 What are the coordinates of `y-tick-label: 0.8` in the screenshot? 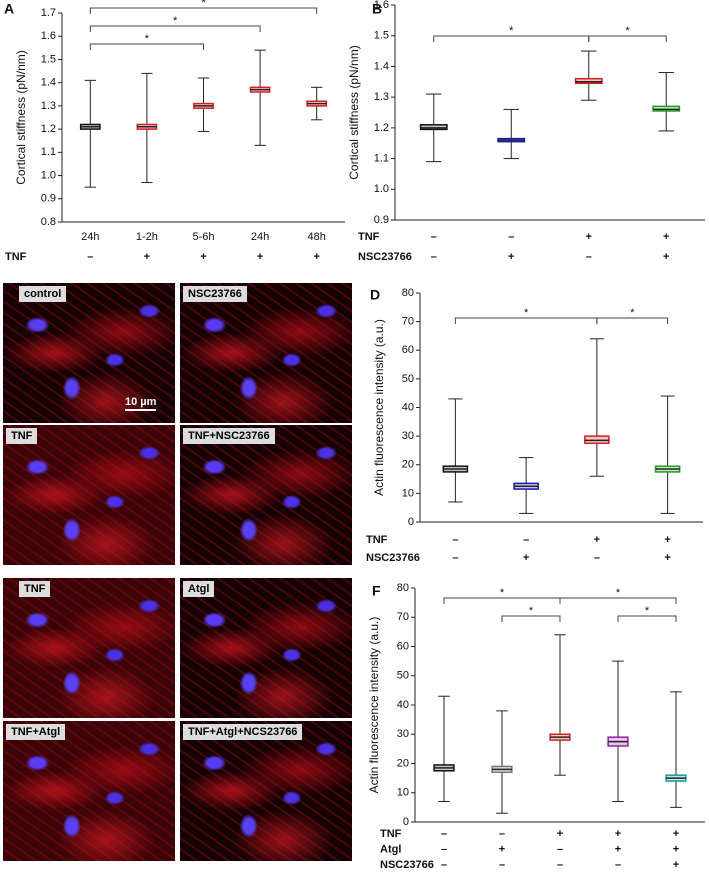 It's located at (48, 222).